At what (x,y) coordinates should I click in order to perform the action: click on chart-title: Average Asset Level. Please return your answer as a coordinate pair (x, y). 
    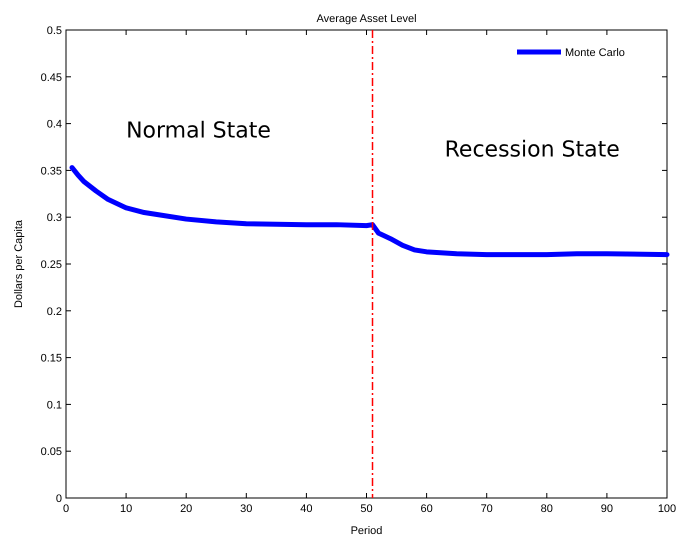
    Looking at the image, I should click on (366, 19).